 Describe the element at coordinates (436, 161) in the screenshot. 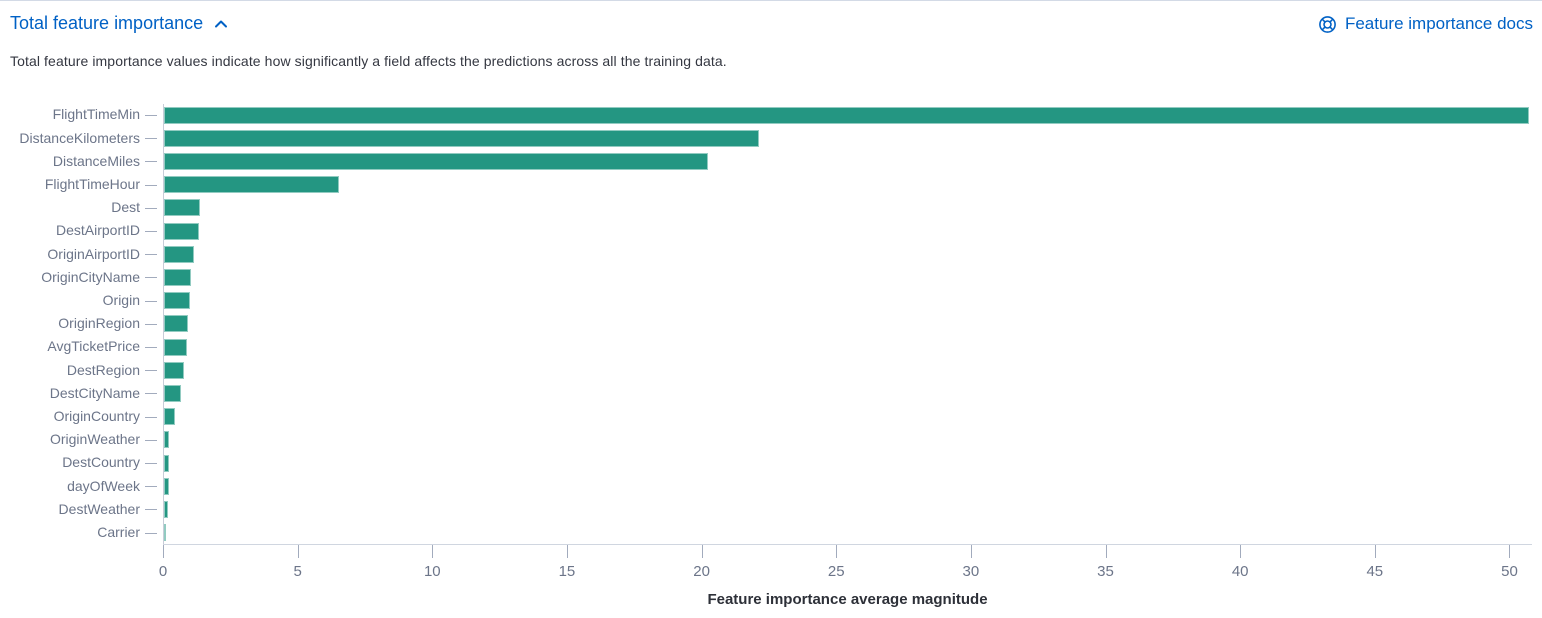

I see `bar-DistanceMiles` at that location.